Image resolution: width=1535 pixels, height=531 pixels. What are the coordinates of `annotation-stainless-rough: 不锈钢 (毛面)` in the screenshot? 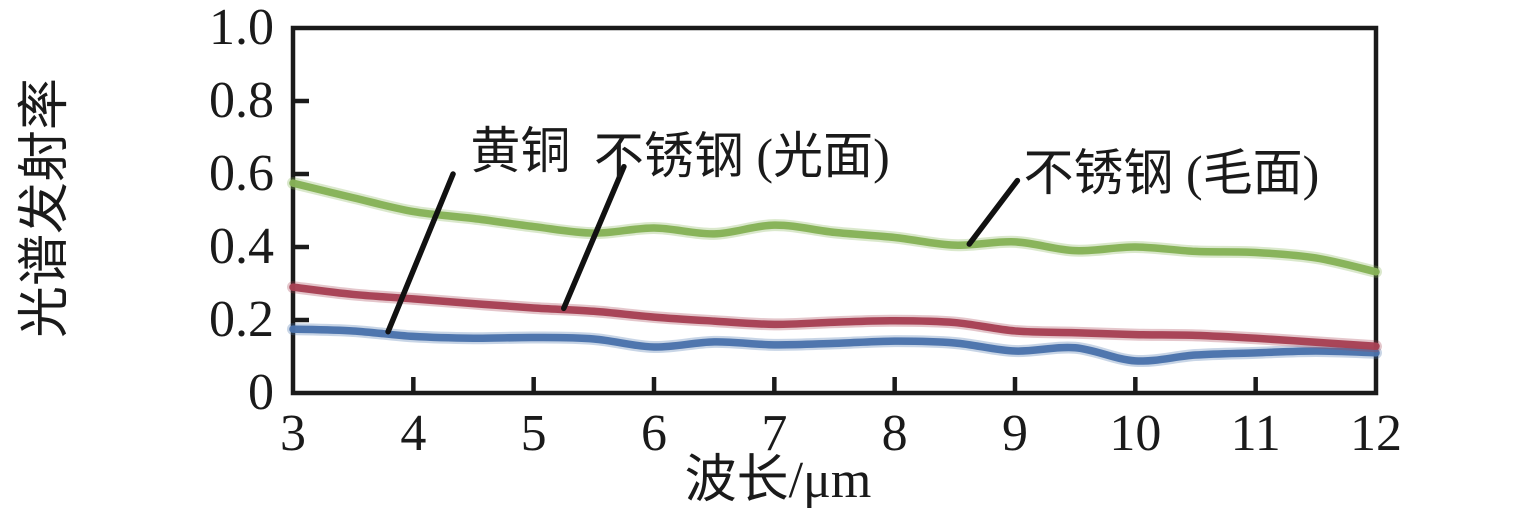 It's located at (1171, 172).